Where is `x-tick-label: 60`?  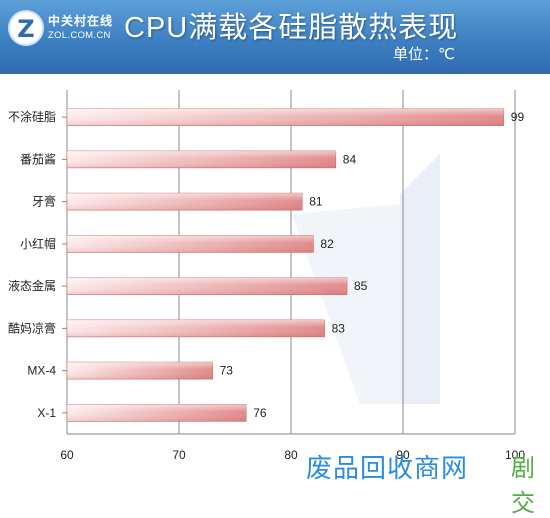 x-tick-label: 60 is located at coordinates (67, 455).